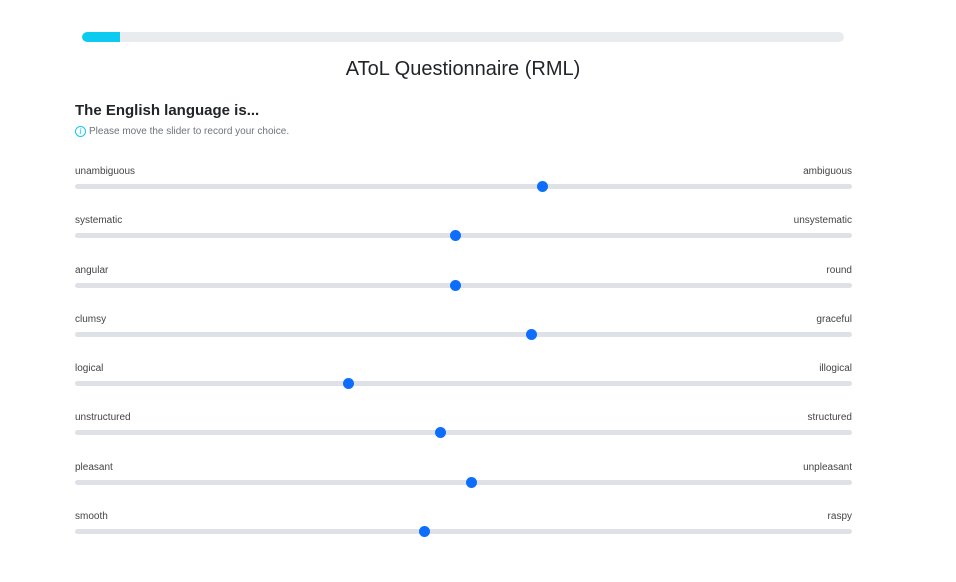  What do you see at coordinates (103, 418) in the screenshot?
I see `slider-left-label: unstructured` at bounding box center [103, 418].